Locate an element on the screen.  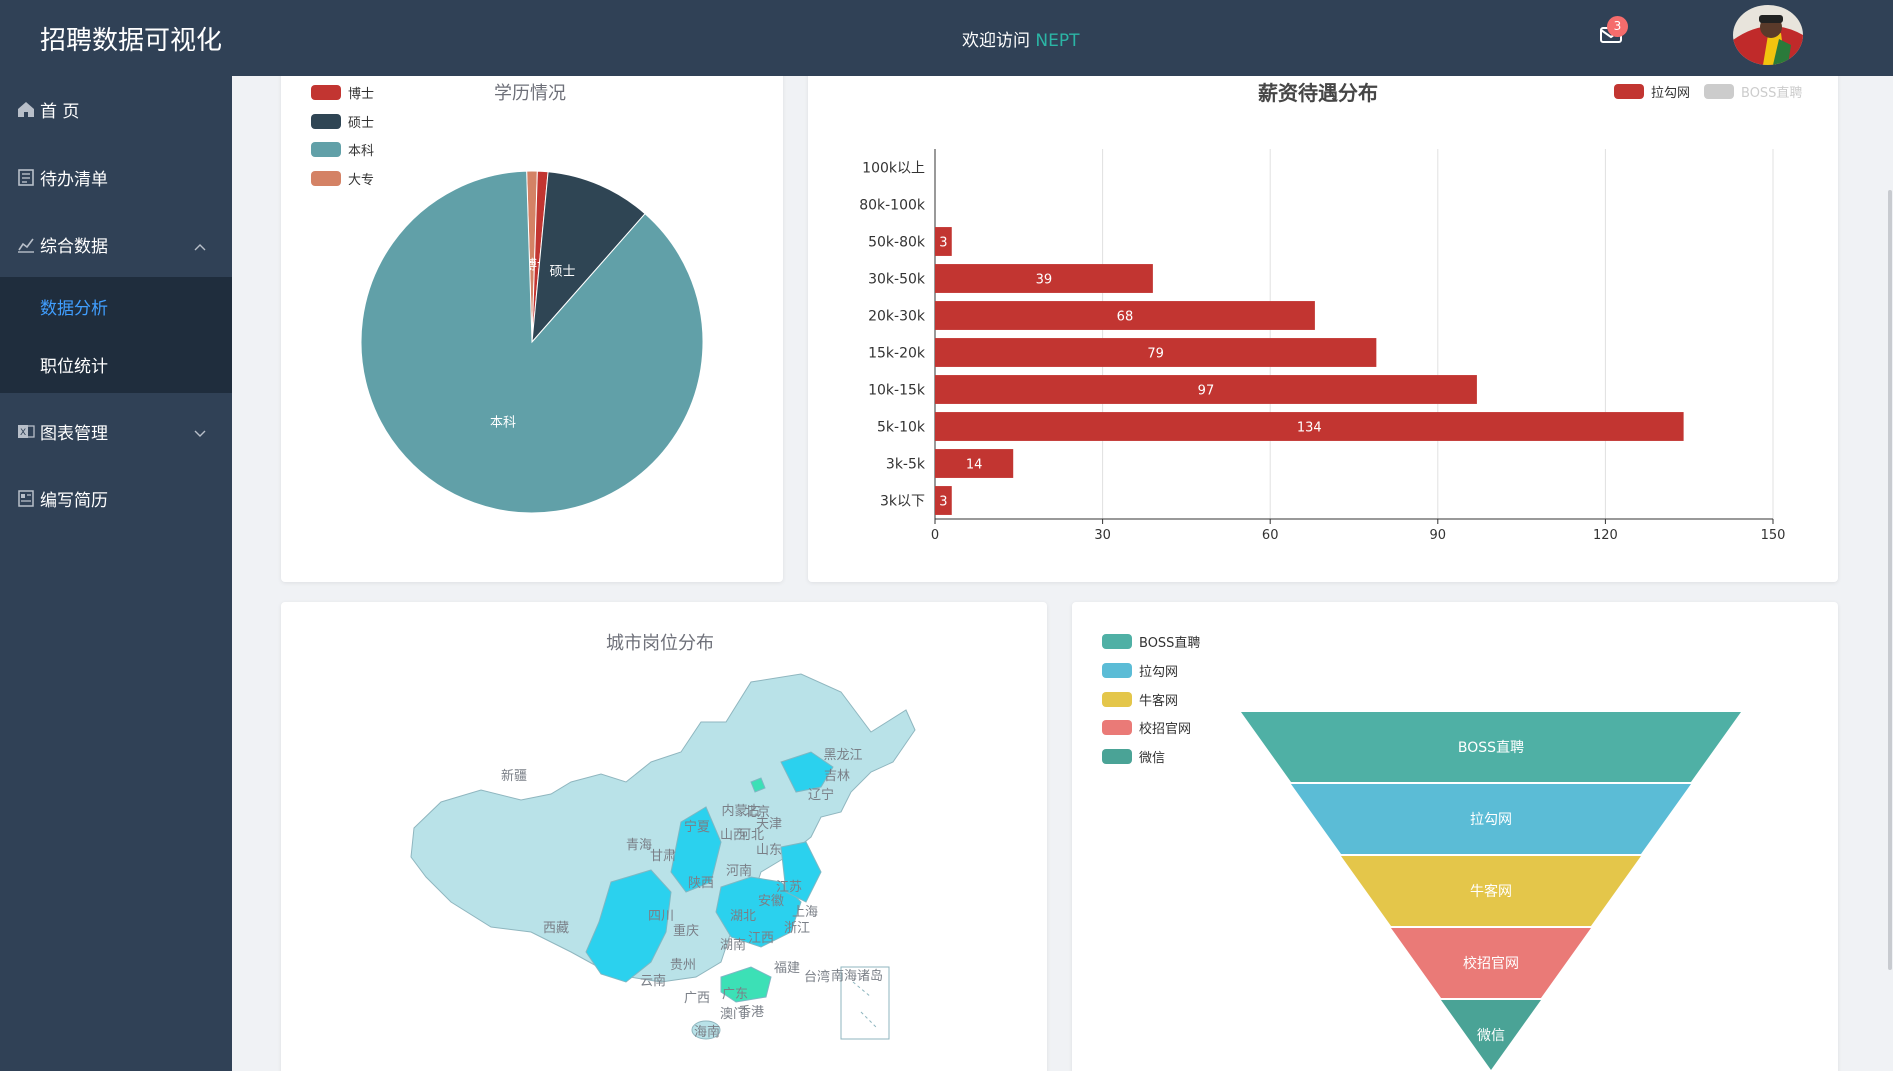
map-region-label: 陕西 is located at coordinates (701, 883).